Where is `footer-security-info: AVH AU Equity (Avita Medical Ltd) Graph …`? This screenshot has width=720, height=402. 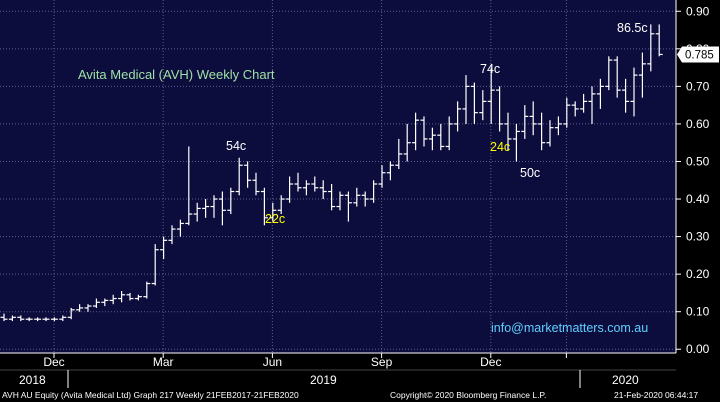
footer-security-info: AVH AU Equity (Avita Medical Ltd) Graph … is located at coordinates (150, 395).